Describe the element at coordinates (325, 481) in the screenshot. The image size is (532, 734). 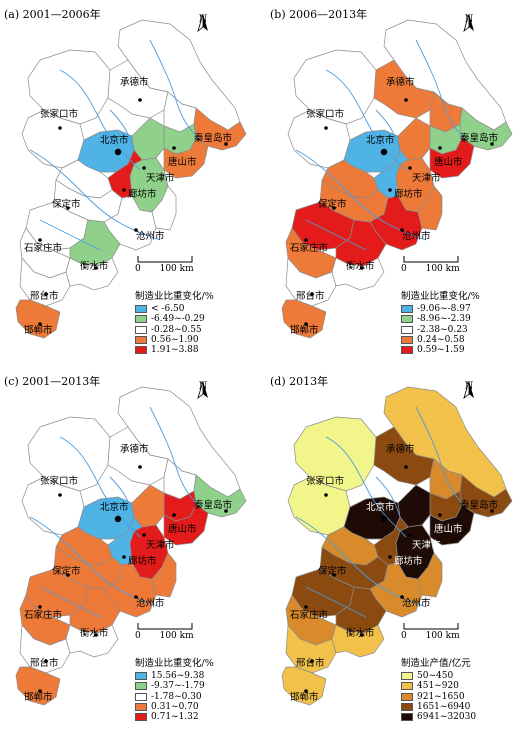
I see `city-label-zhangjiakou: 张家口市` at that location.